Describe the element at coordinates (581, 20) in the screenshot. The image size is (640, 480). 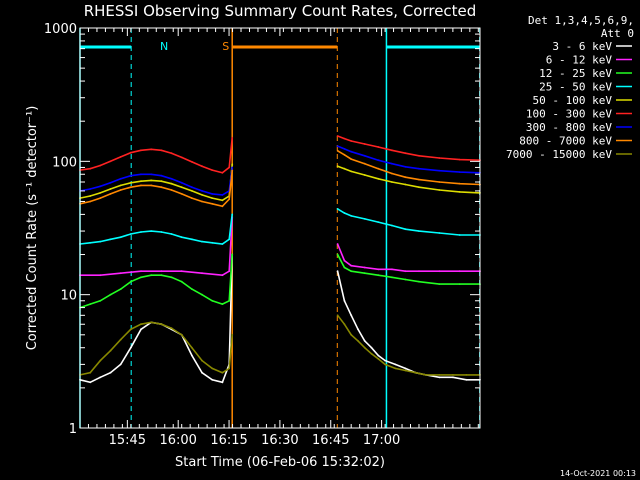
I see `legend-header-0: Det 1,3,4,5,6,9,` at that location.